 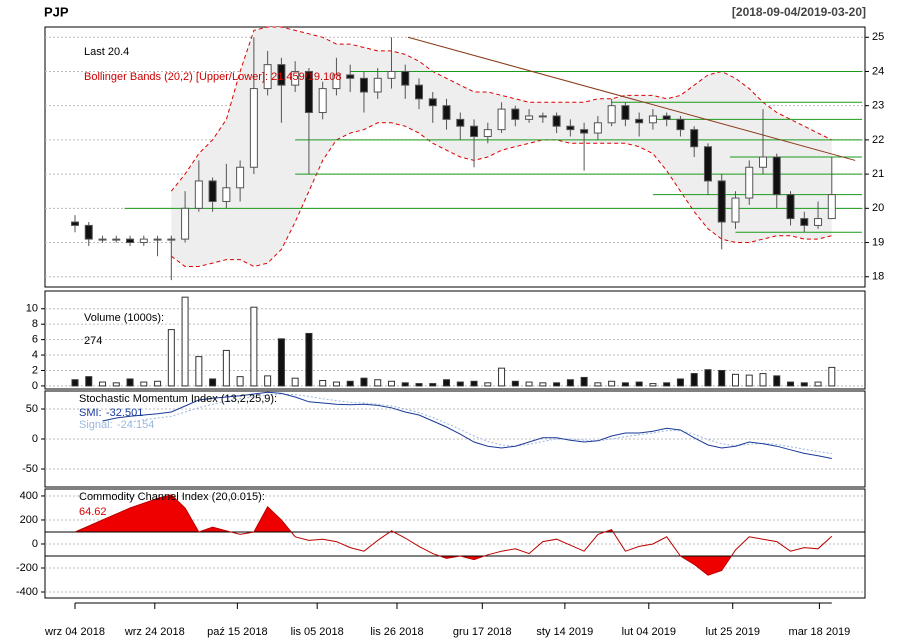 What do you see at coordinates (878, 174) in the screenshot?
I see `y-tick-label: 21` at bounding box center [878, 174].